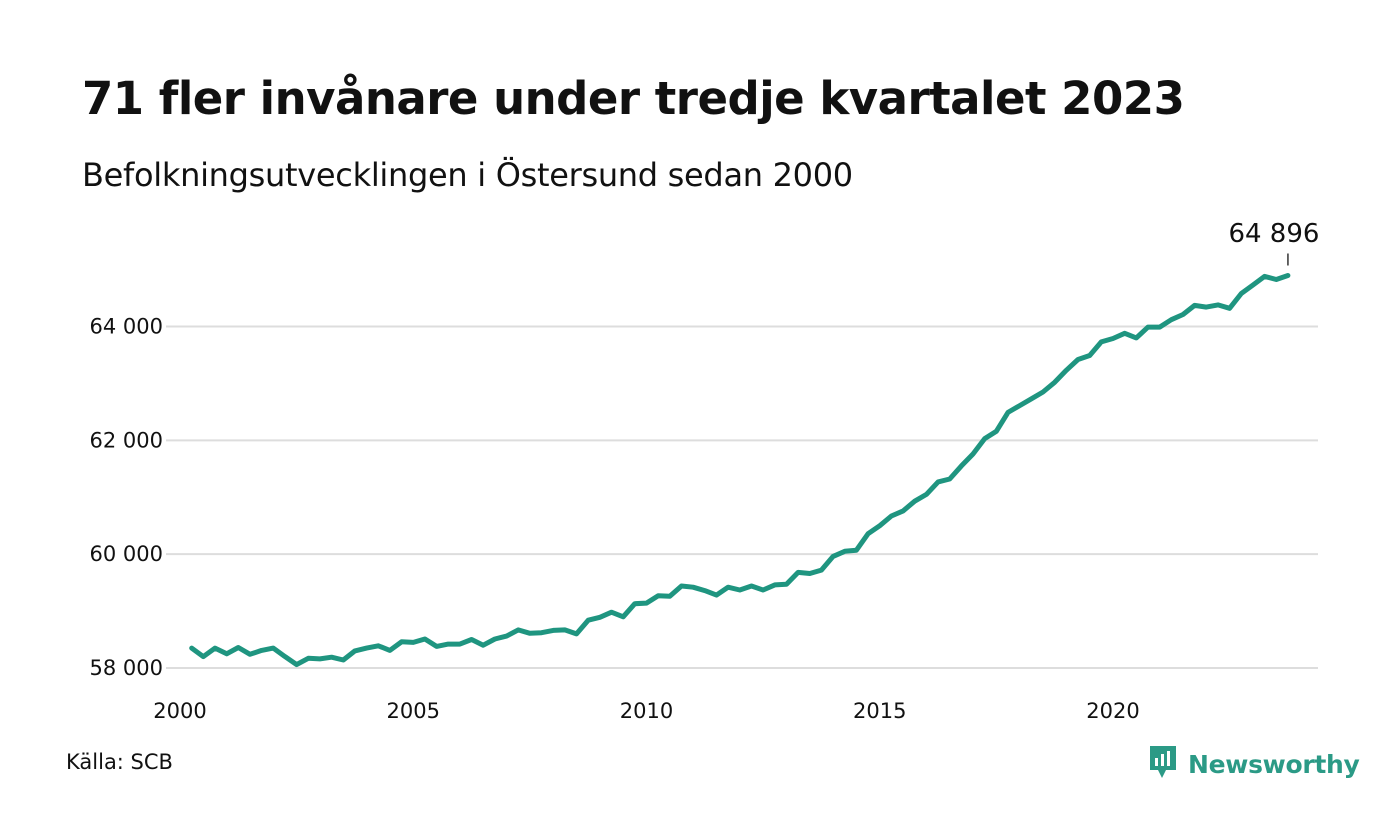 The width and height of the screenshot is (1400, 840). What do you see at coordinates (1112, 711) in the screenshot?
I see `x-tick-label: 2020` at bounding box center [1112, 711].